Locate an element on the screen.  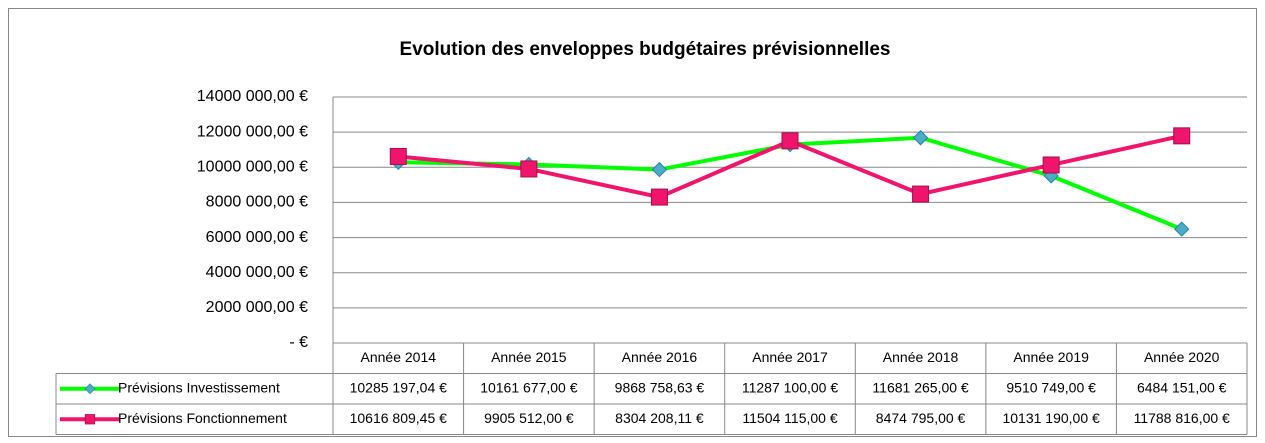
data-label: 6484 151,00 € is located at coordinates (1182, 387).